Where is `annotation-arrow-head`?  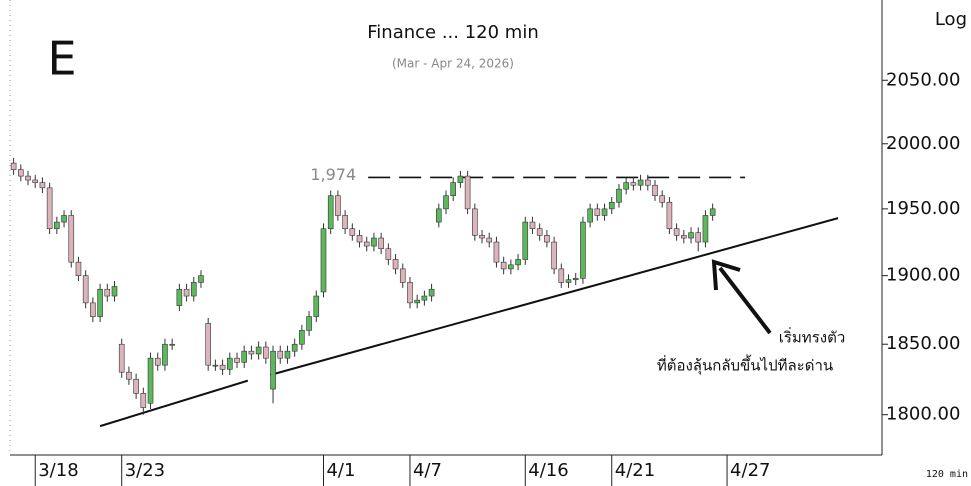 annotation-arrow-head is located at coordinates (726, 275).